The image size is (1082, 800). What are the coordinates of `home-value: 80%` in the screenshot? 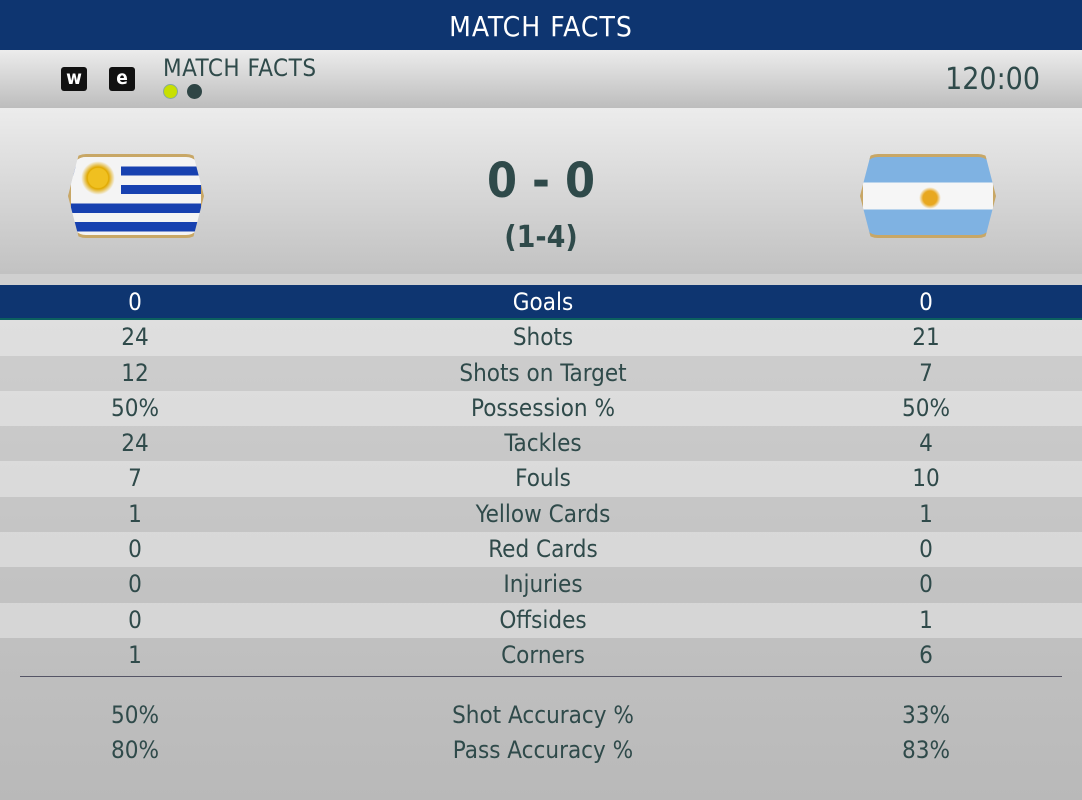 It's located at (135, 750).